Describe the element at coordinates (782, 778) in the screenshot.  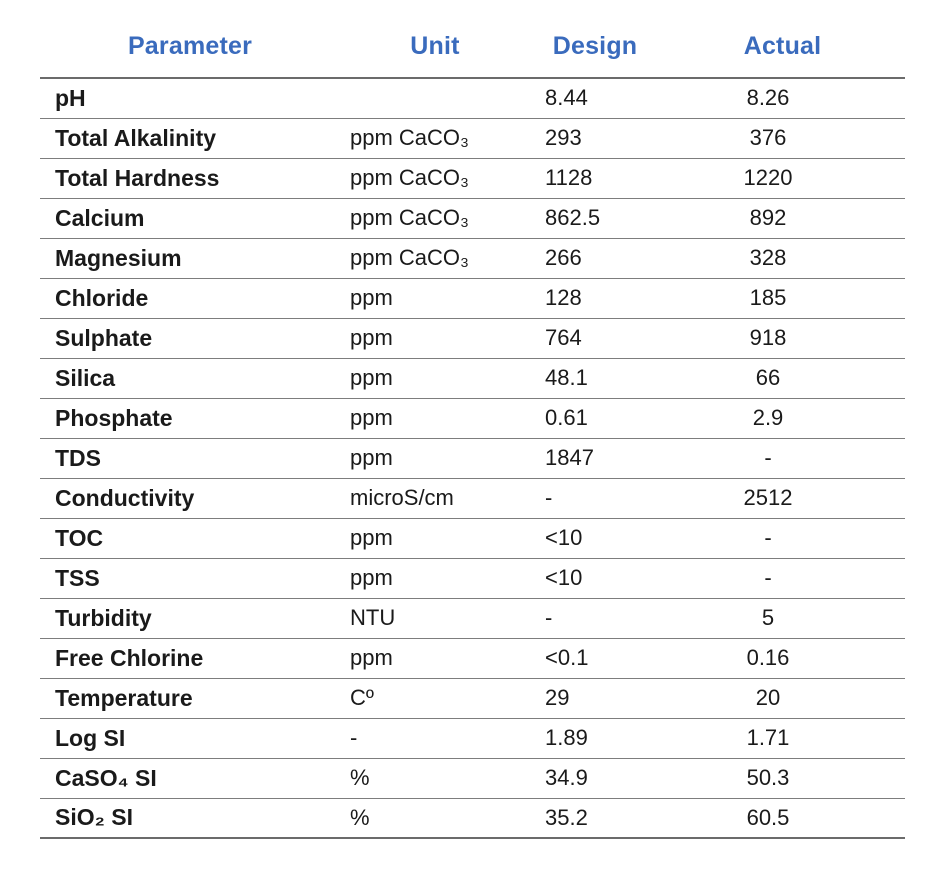
I see `cell-actual: 50.3` at that location.